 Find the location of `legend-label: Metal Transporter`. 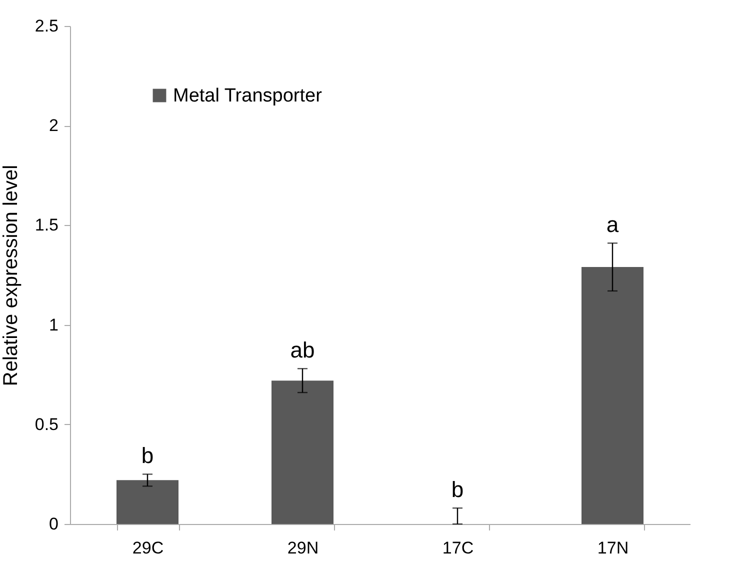

legend-label: Metal Transporter is located at coordinates (248, 96).